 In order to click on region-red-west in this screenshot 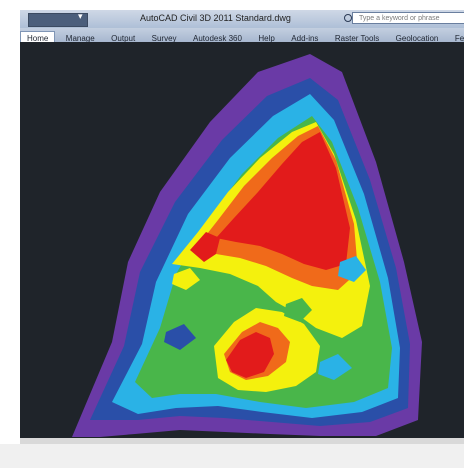, I will do `click(205, 247)`.